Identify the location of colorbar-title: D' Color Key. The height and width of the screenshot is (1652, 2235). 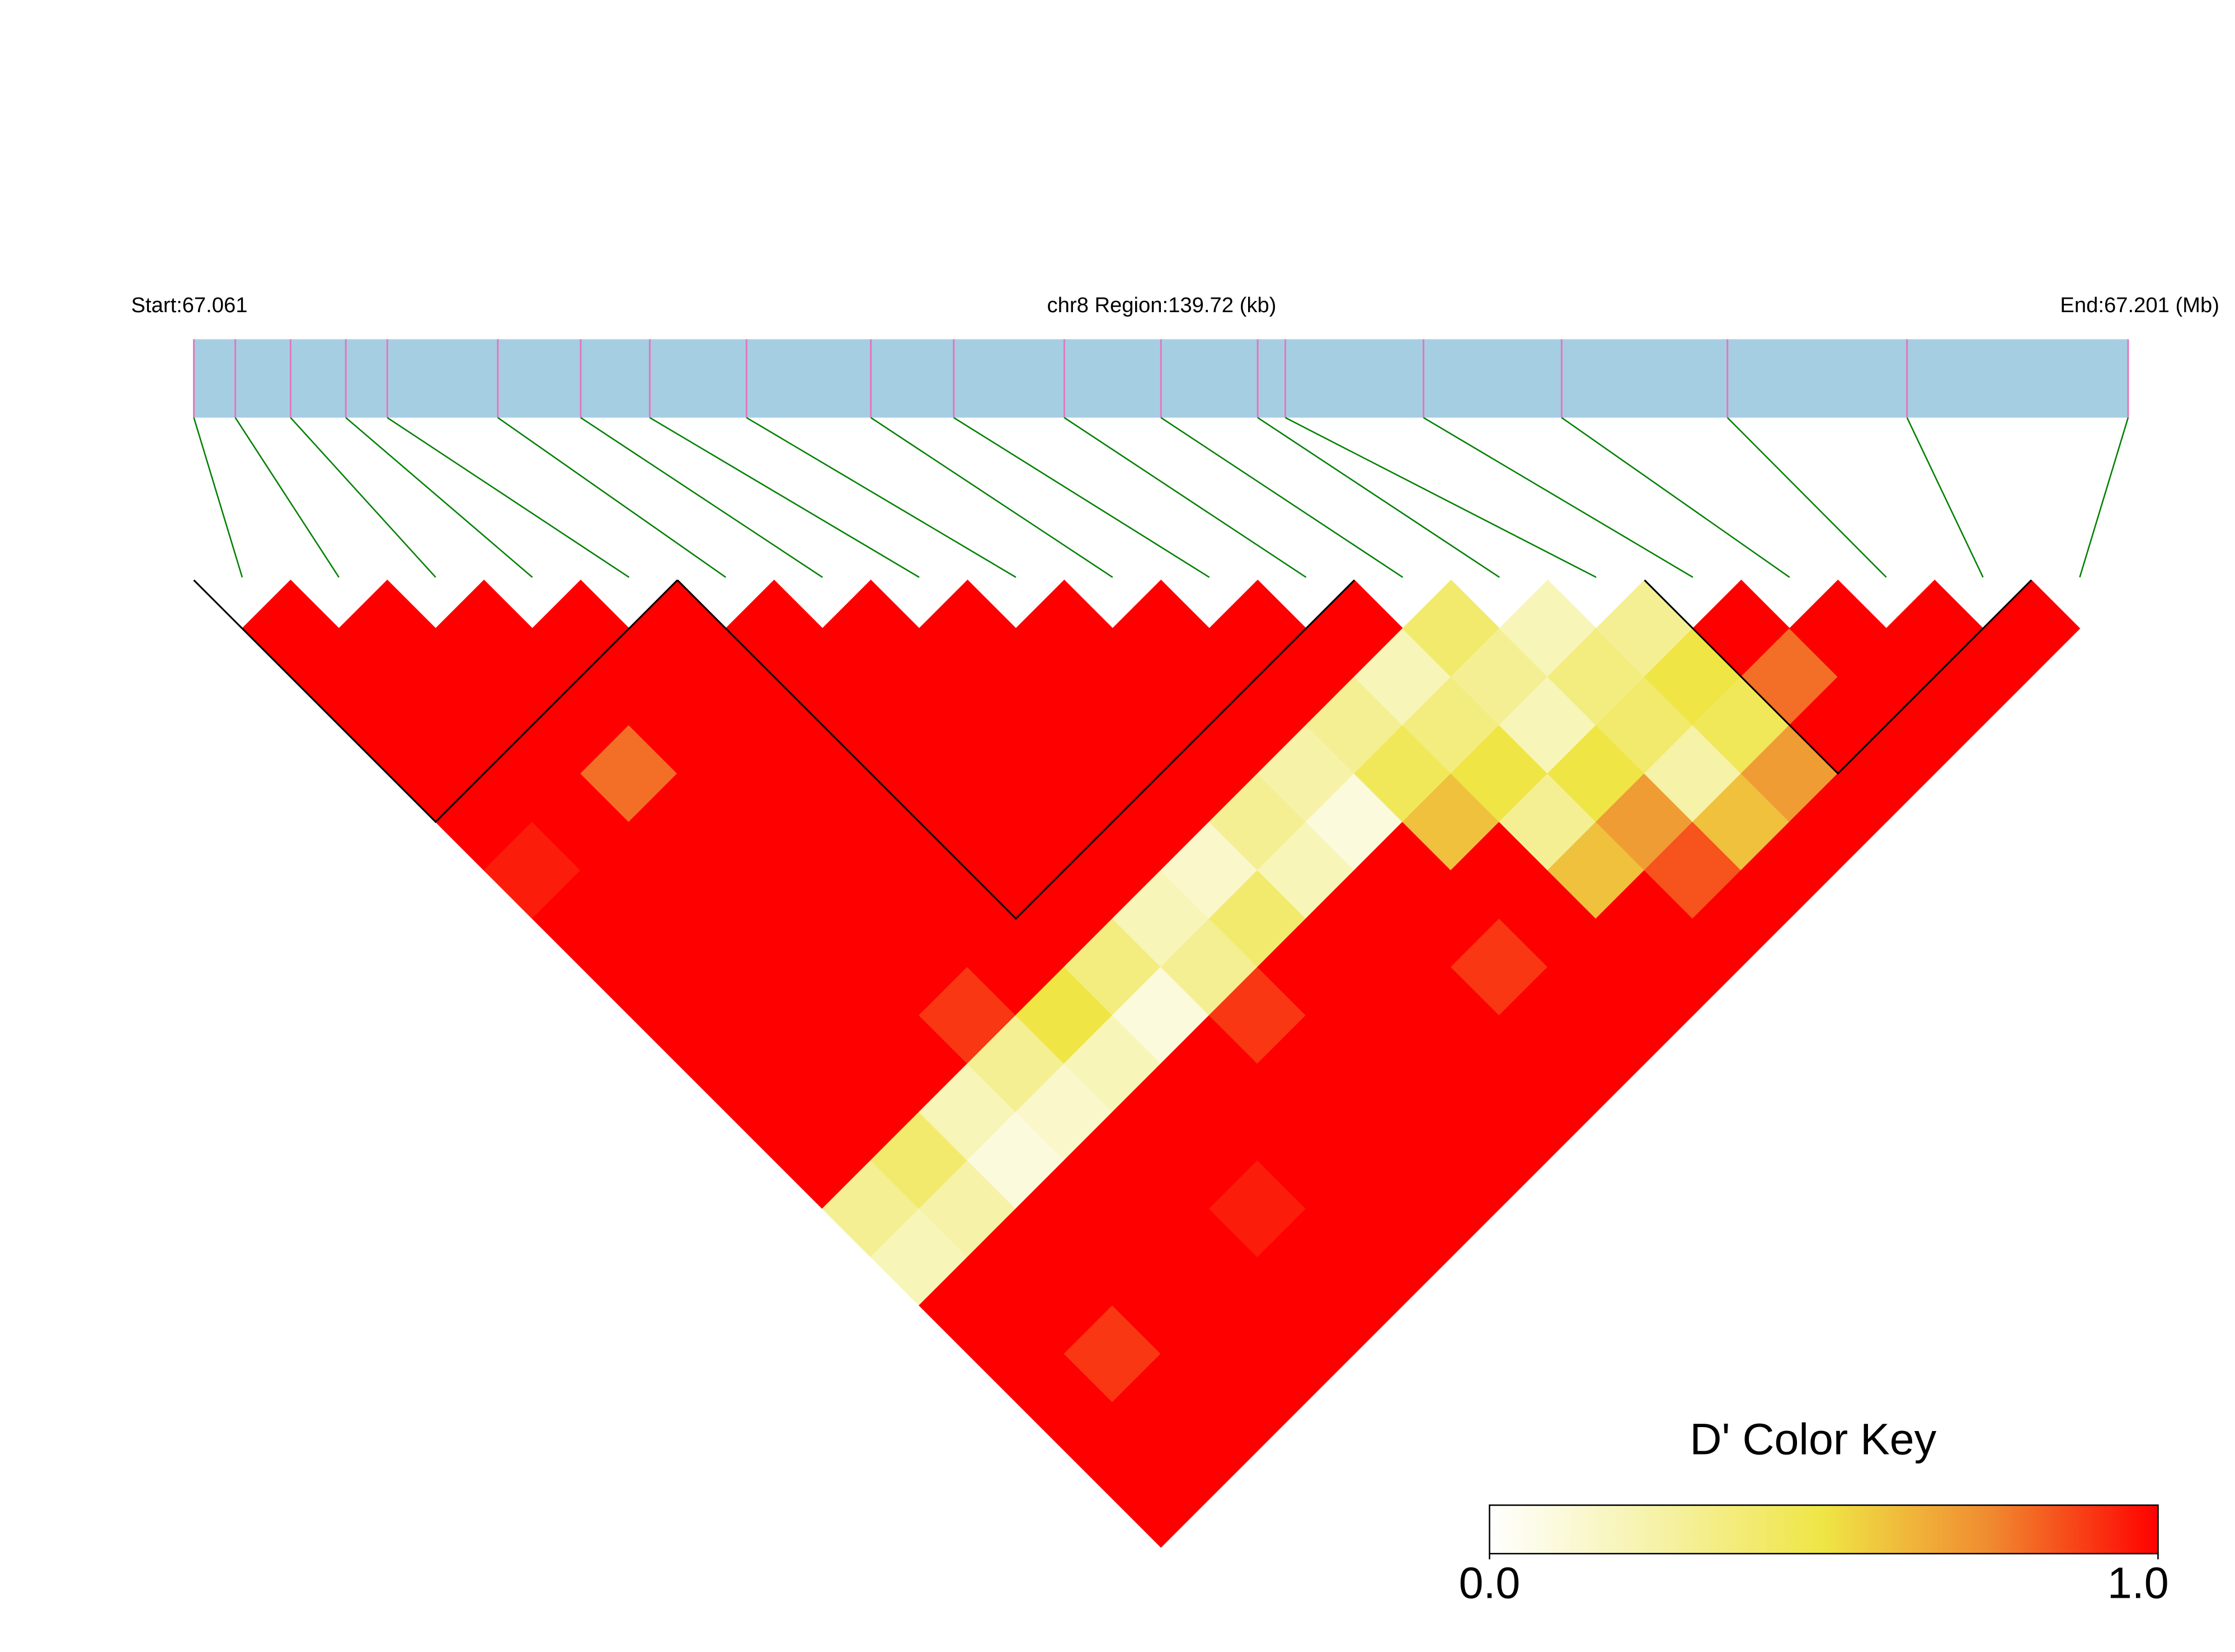
(1813, 1438).